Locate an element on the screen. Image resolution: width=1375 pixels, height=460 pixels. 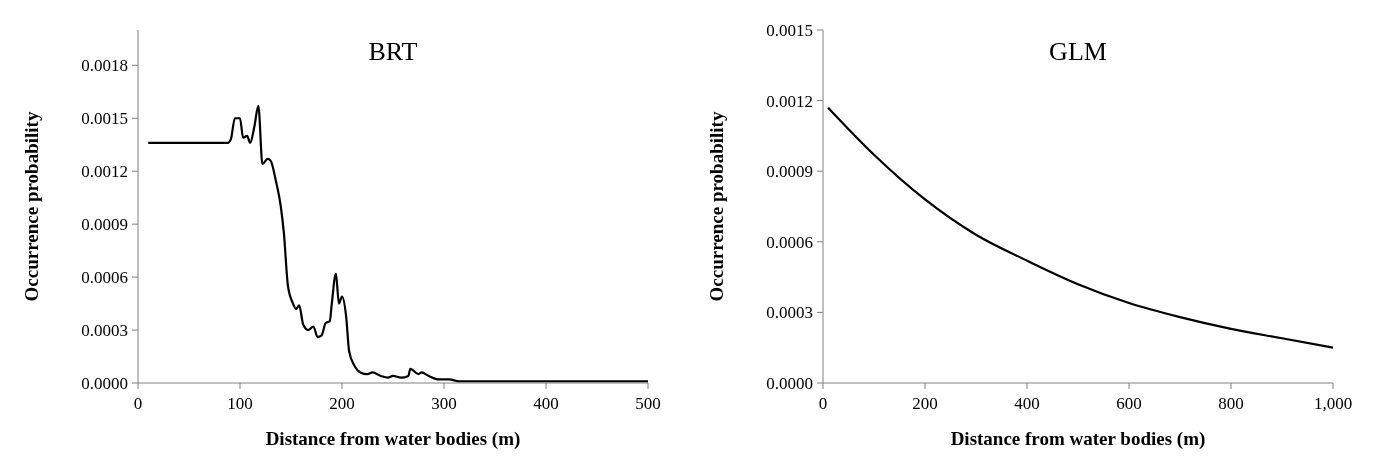
x-tick-label: 100 is located at coordinates (240, 403).